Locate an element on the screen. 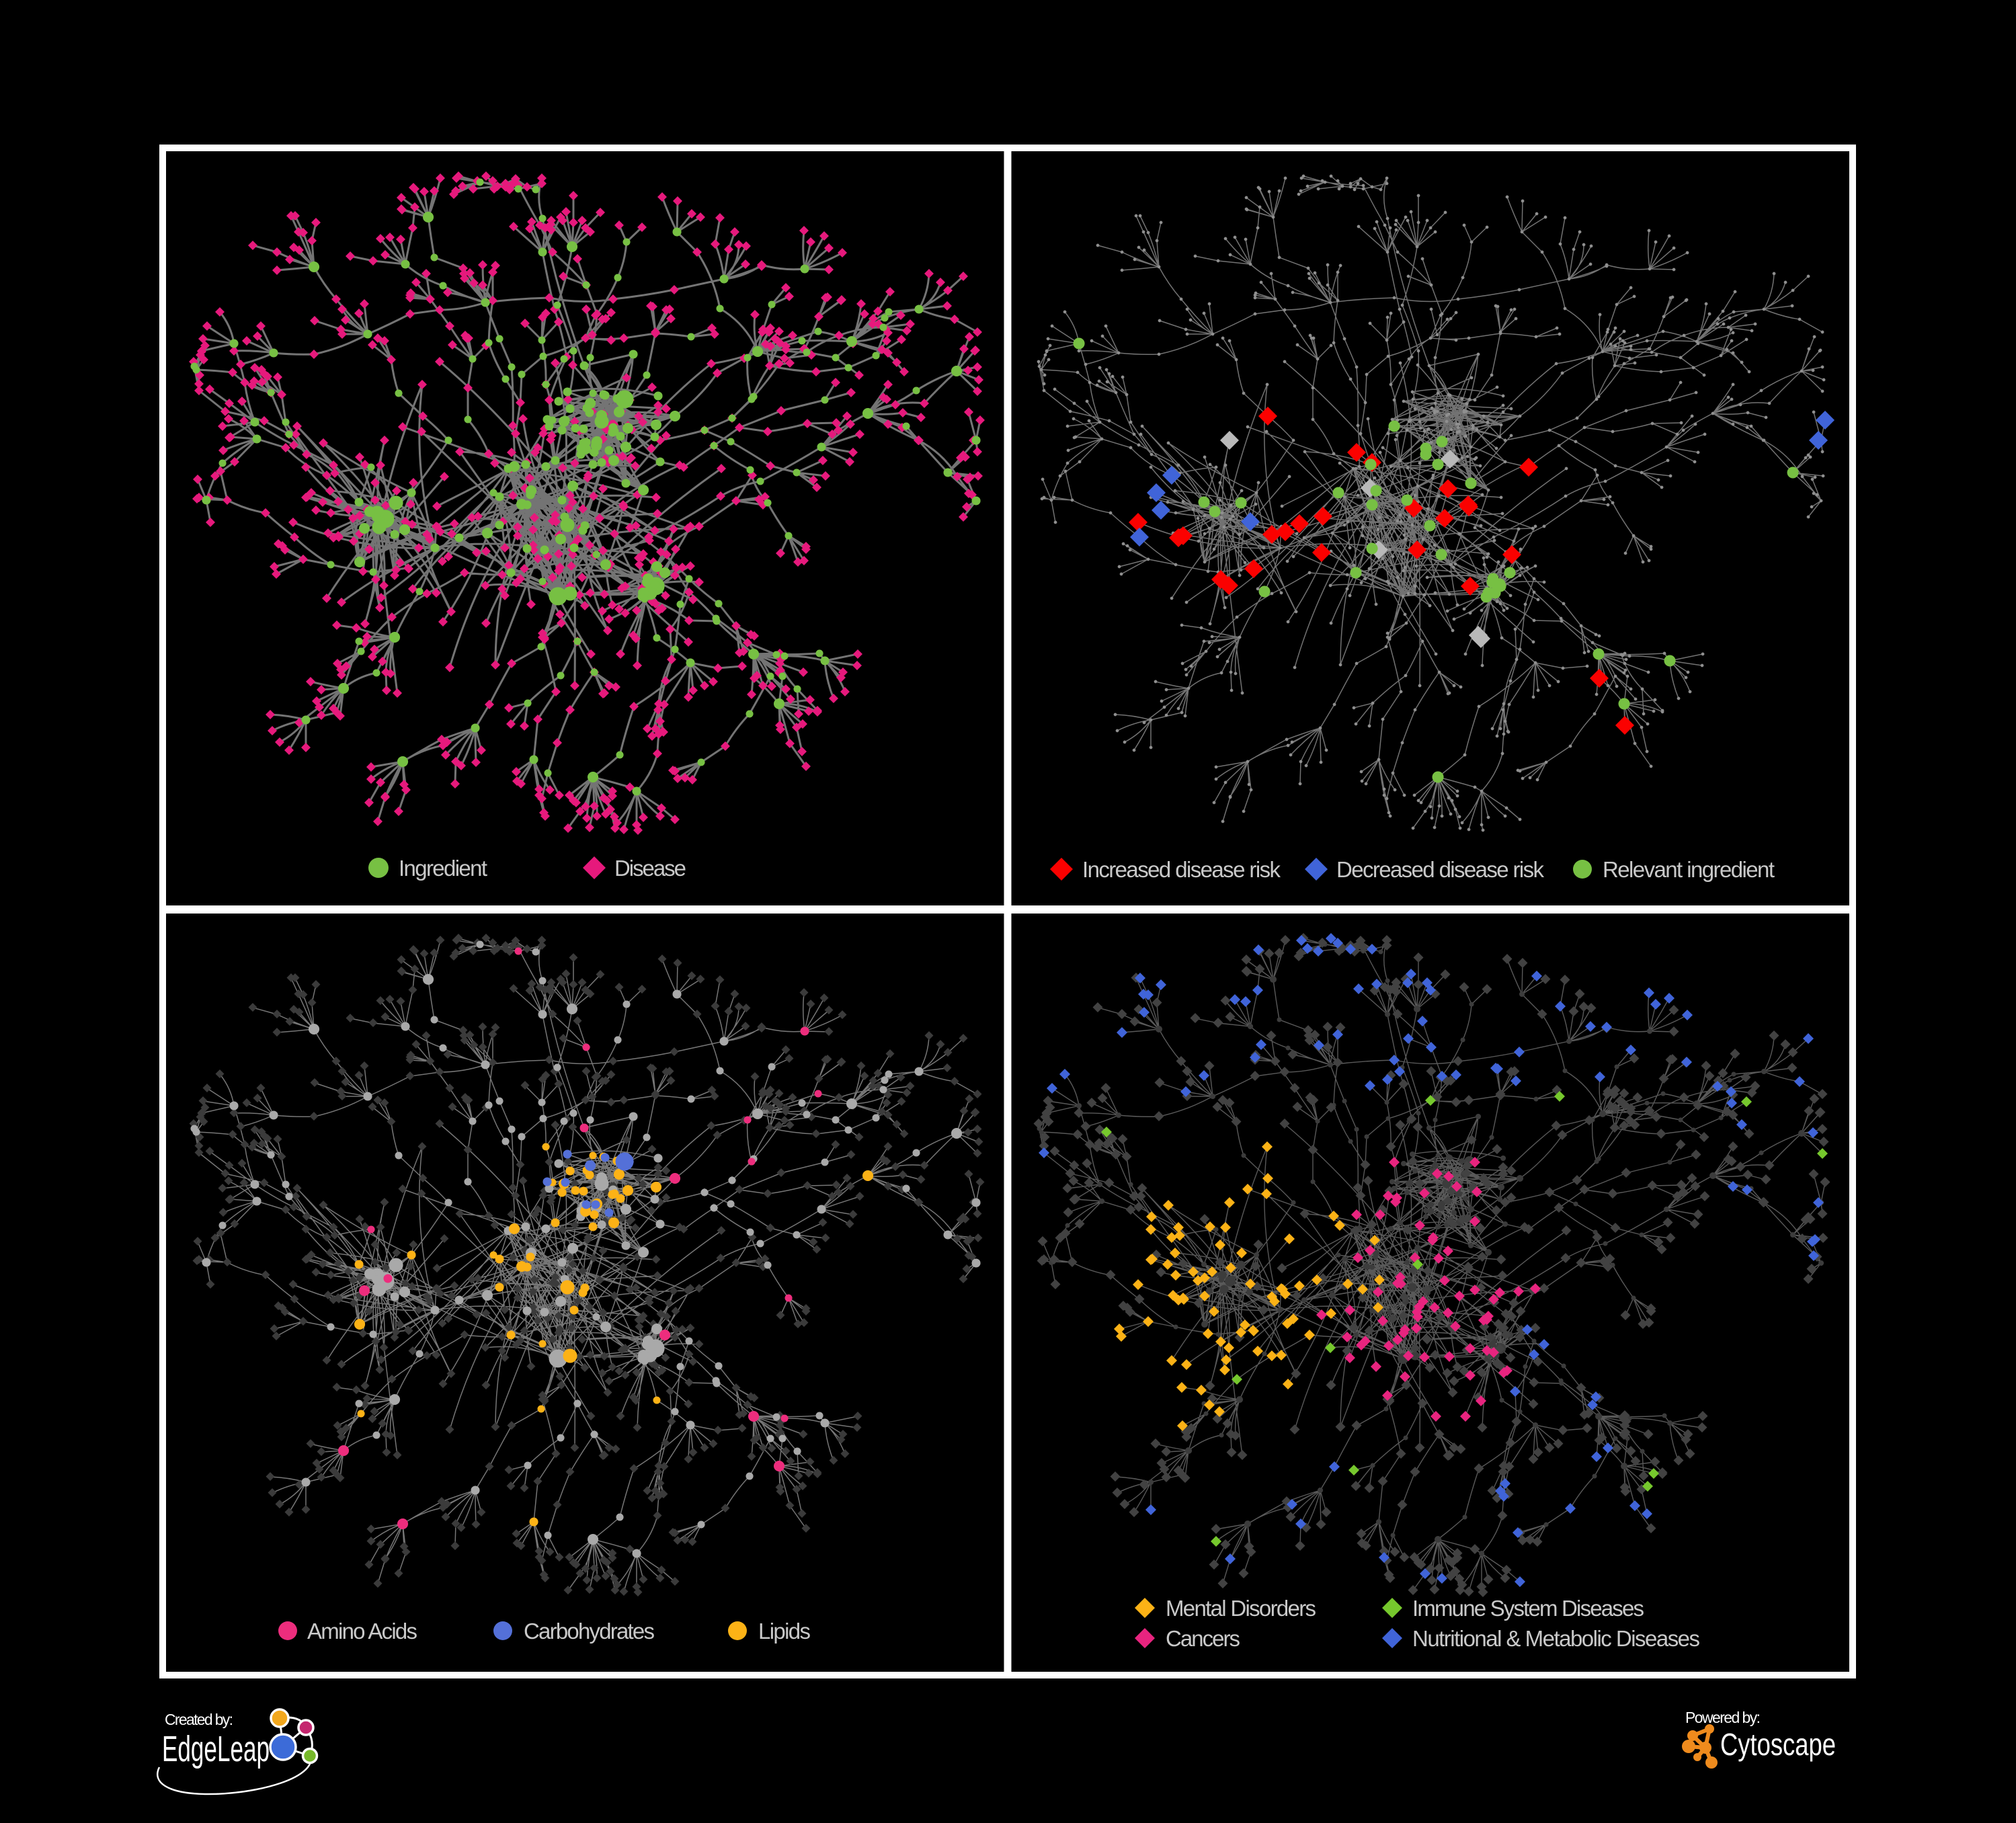  svg-text: Disease is located at coordinates (650, 868).